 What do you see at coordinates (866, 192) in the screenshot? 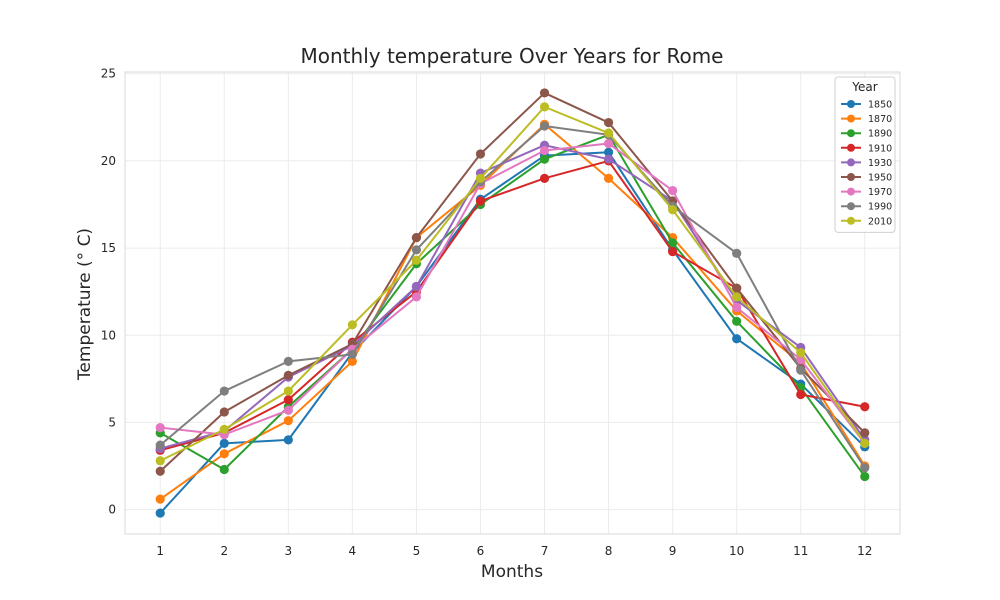
I see `legend-item-1970: 1970` at bounding box center [866, 192].